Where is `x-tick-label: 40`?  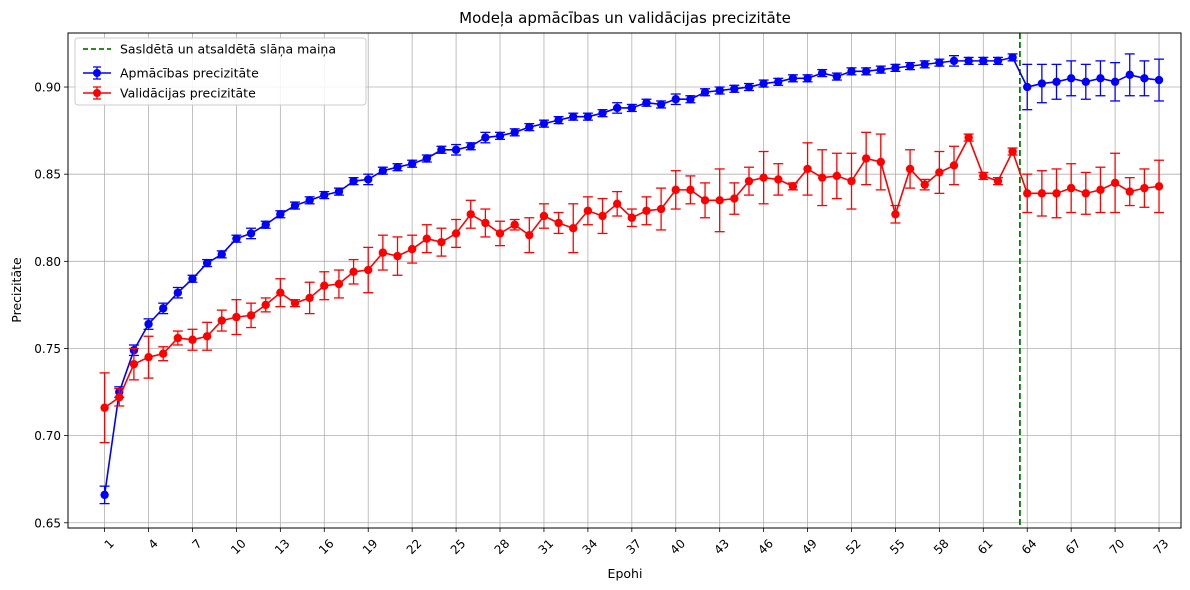 x-tick-label: 40 is located at coordinates (677, 546).